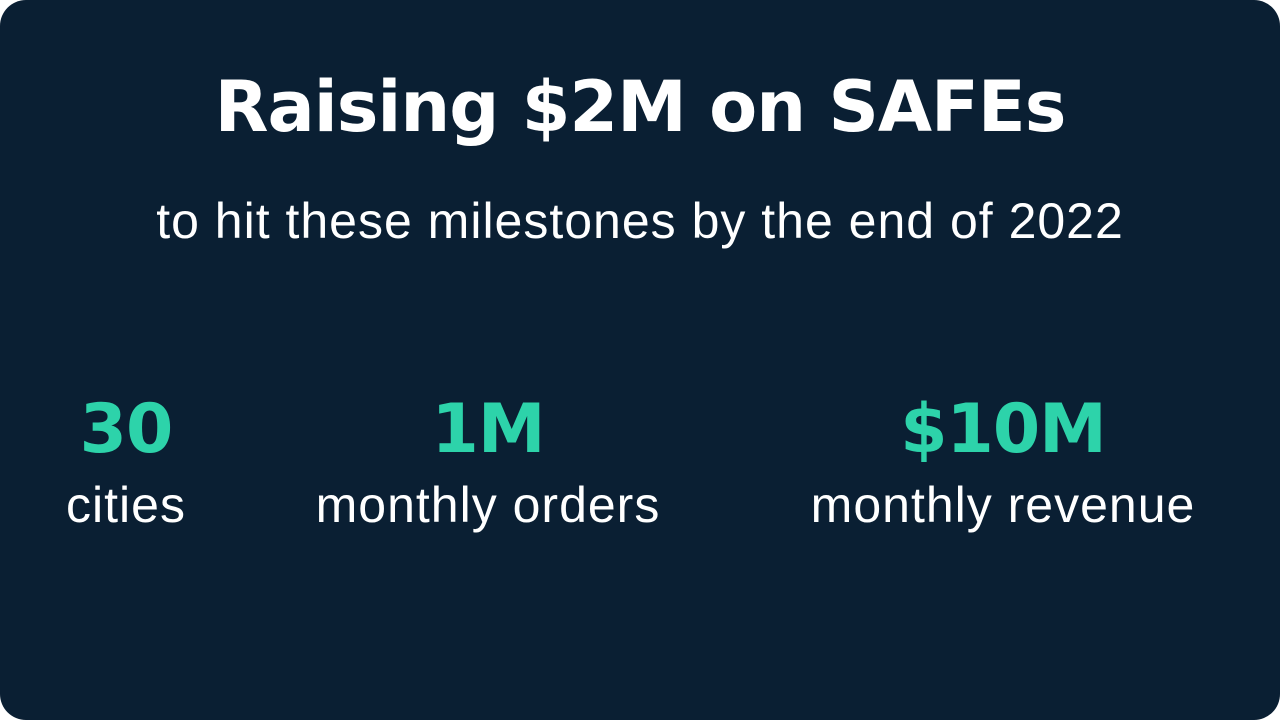 The width and height of the screenshot is (1280, 720). What do you see at coordinates (640, 107) in the screenshot?
I see `slide-title: Raising $2M on SAFEs` at bounding box center [640, 107].